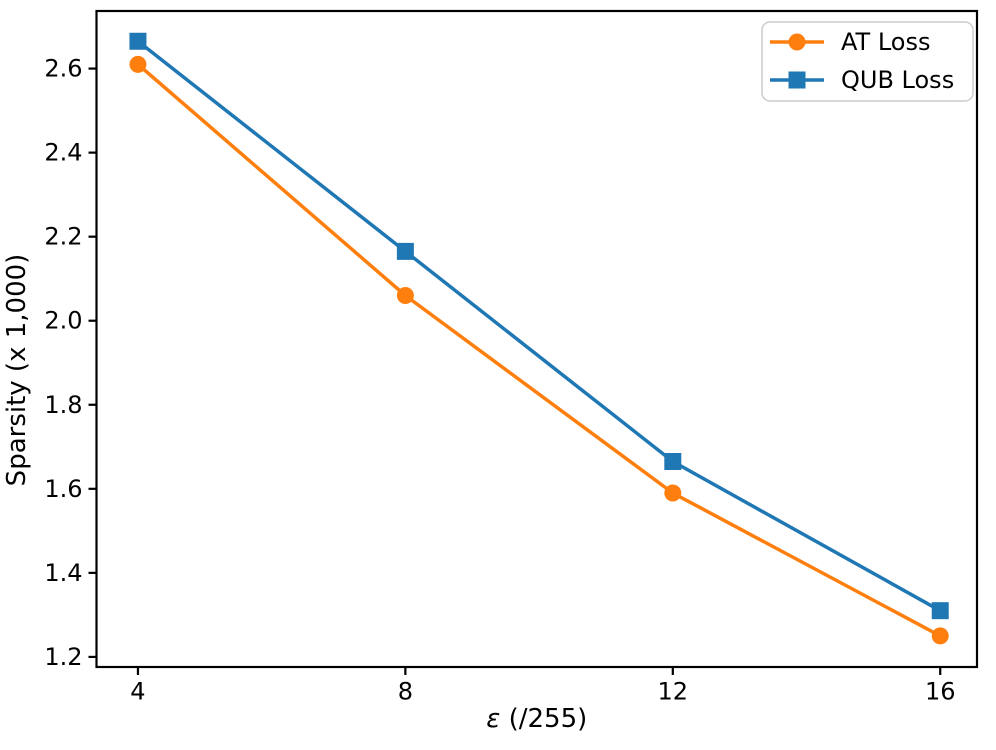  I want to click on x-tick-label: 8, so click(405, 692).